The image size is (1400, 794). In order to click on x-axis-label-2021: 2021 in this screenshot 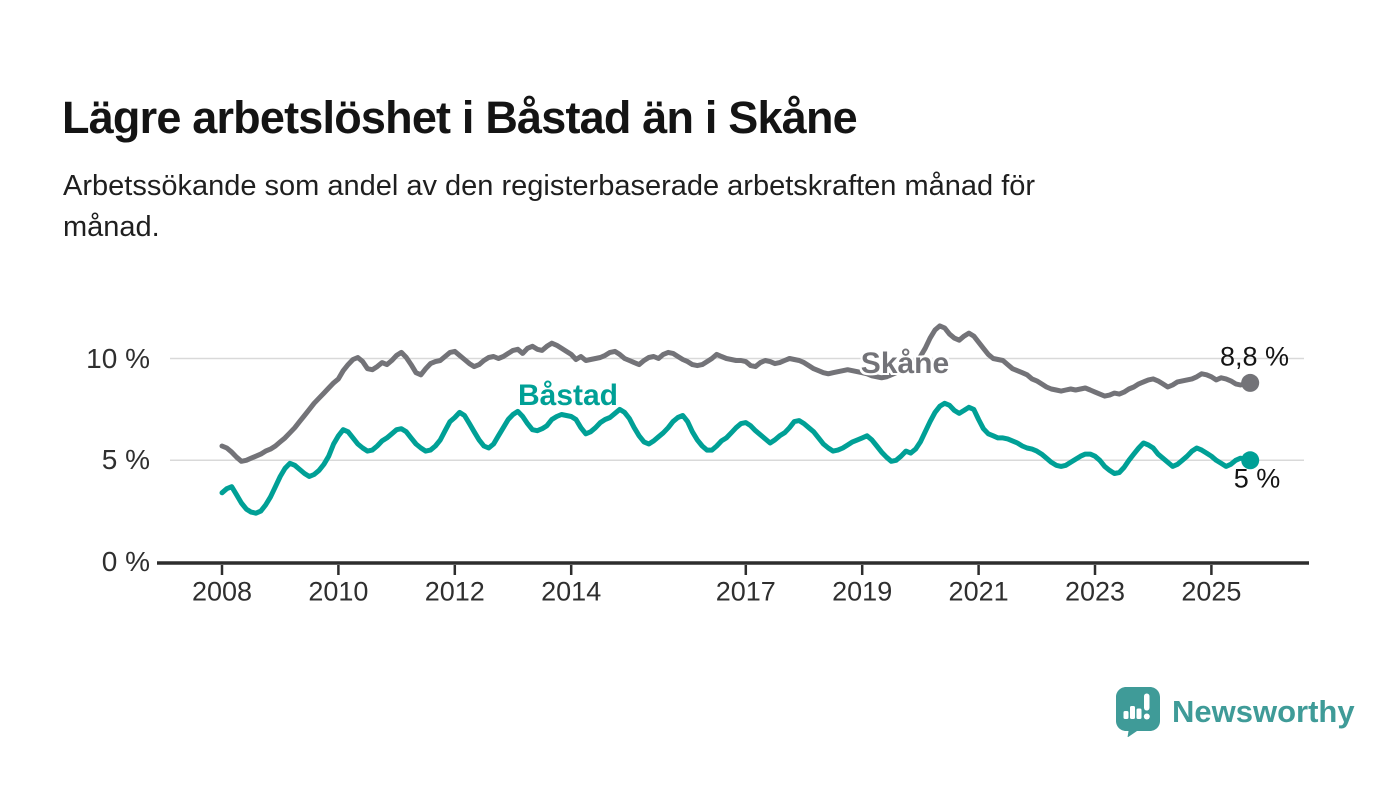, I will do `click(978, 591)`.